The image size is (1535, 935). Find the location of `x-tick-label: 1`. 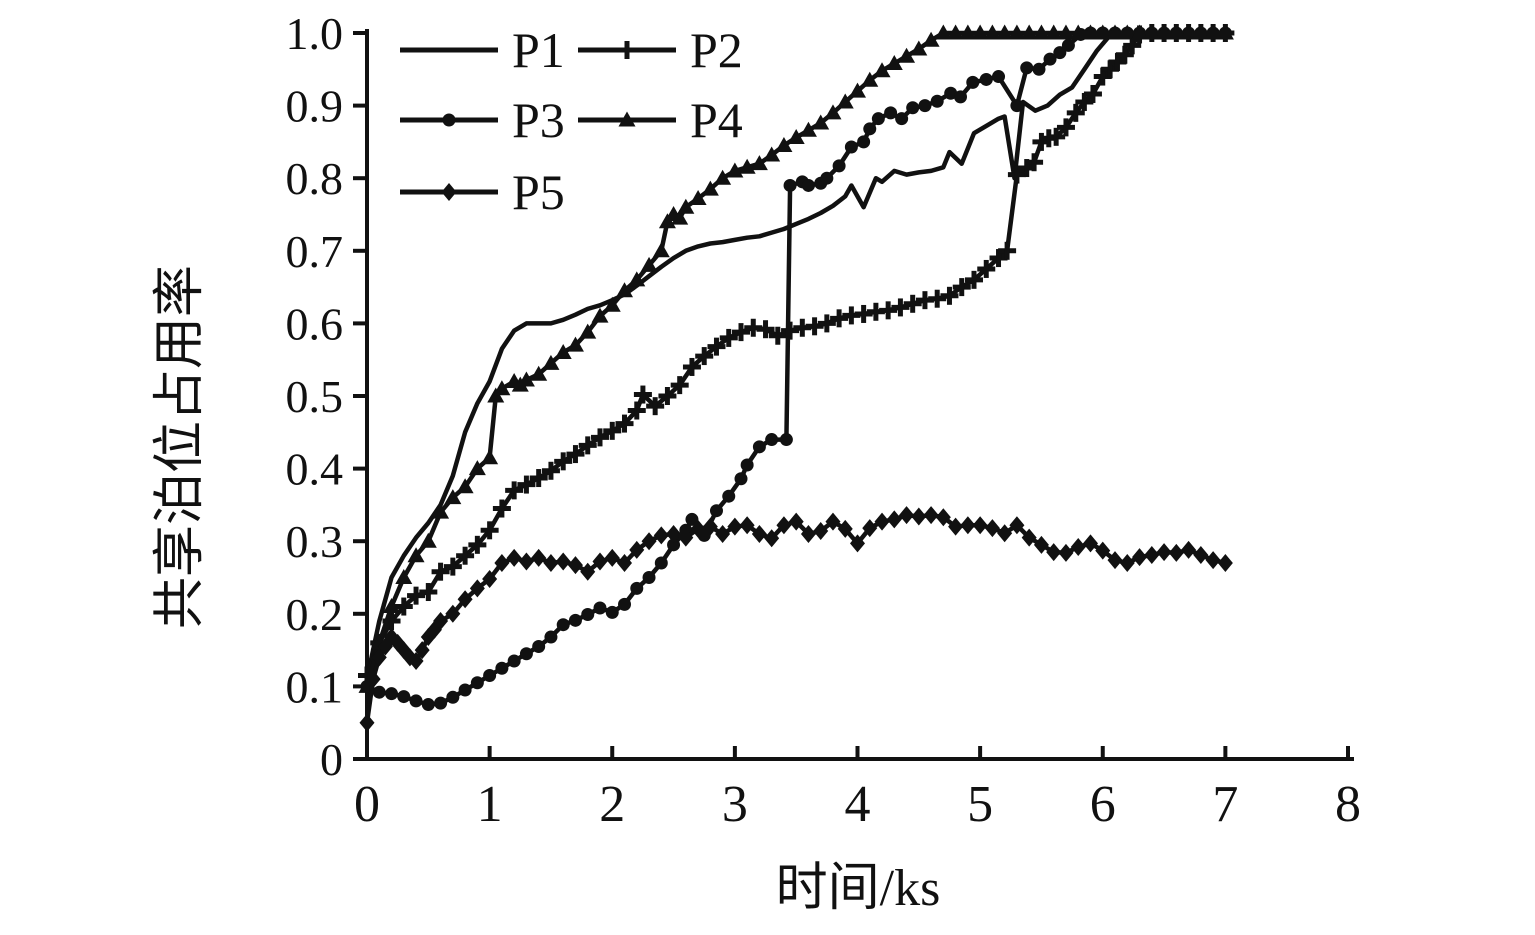

x-tick-label: 1 is located at coordinates (490, 804).